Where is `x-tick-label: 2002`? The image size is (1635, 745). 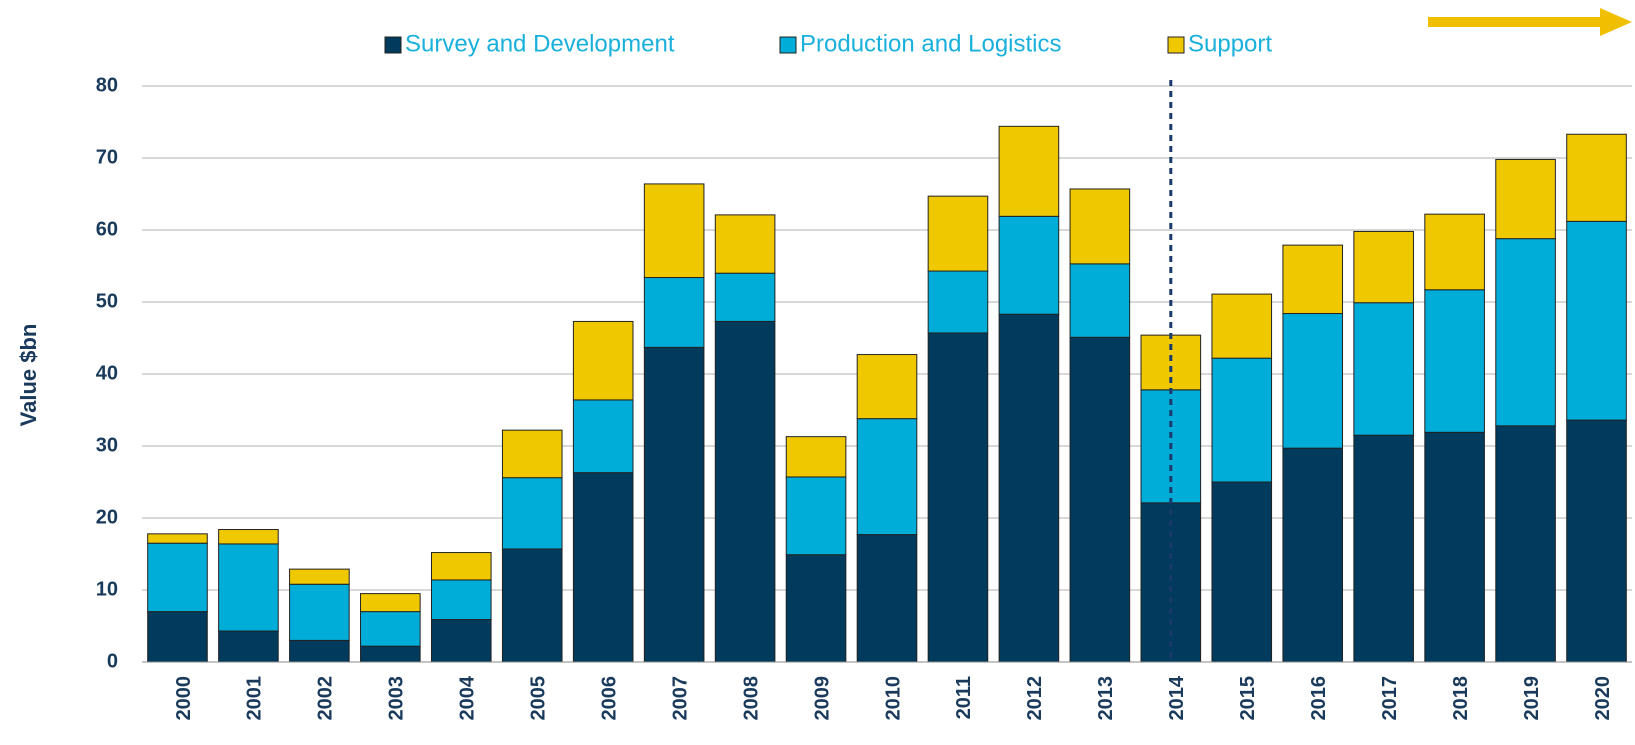
x-tick-label: 2002 is located at coordinates (326, 698).